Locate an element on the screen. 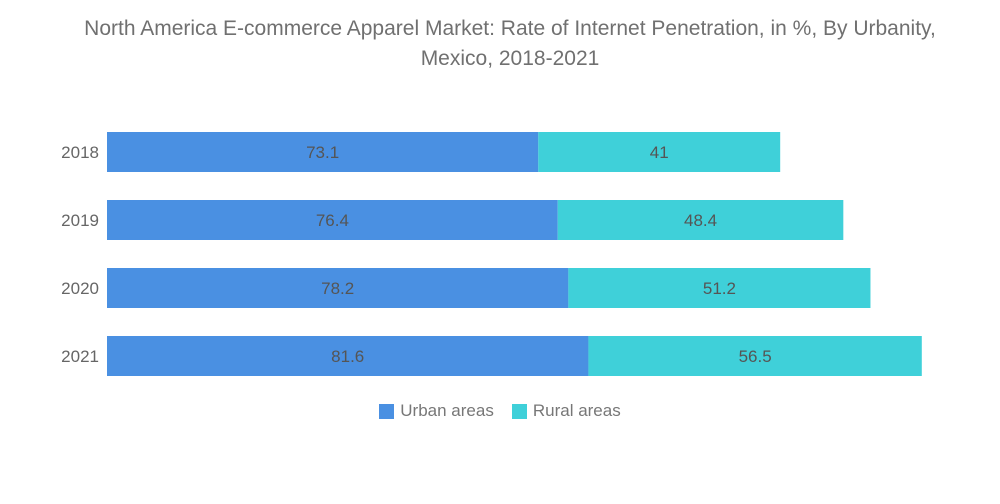  y-tick-label: 2019 is located at coordinates (80, 220).